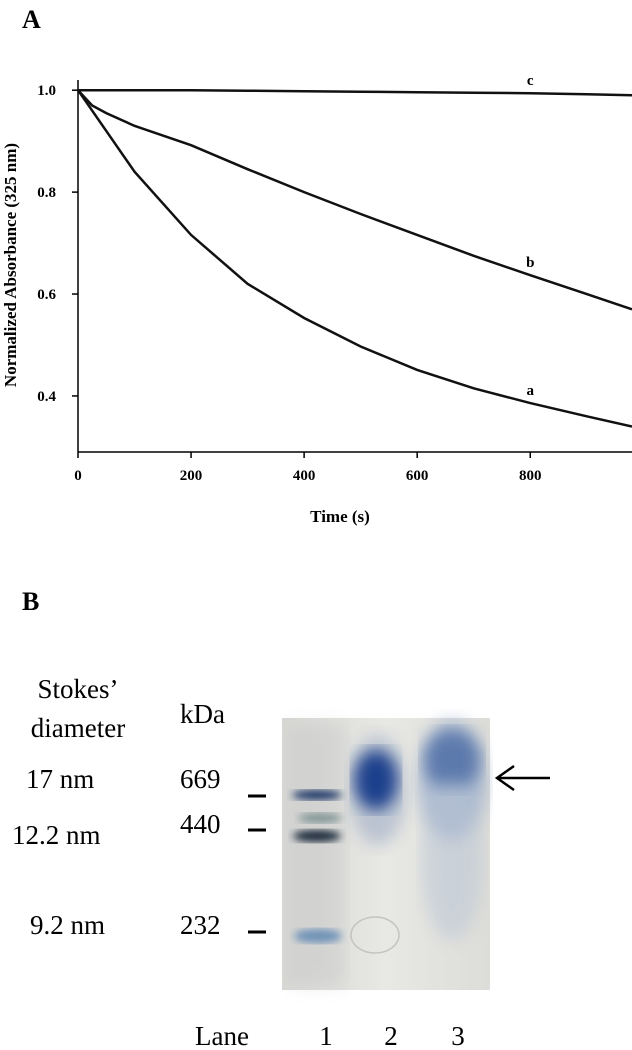 Image resolution: width=632 pixels, height=1050 pixels. What do you see at coordinates (355, 92) in the screenshot?
I see `series-line` at bounding box center [355, 92].